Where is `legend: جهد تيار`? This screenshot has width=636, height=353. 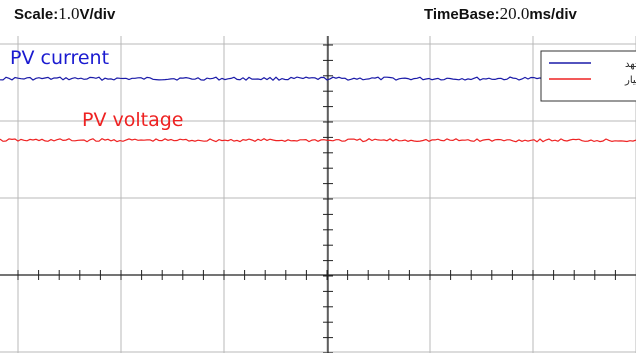 legend: جهد تيار is located at coordinates (588, 76).